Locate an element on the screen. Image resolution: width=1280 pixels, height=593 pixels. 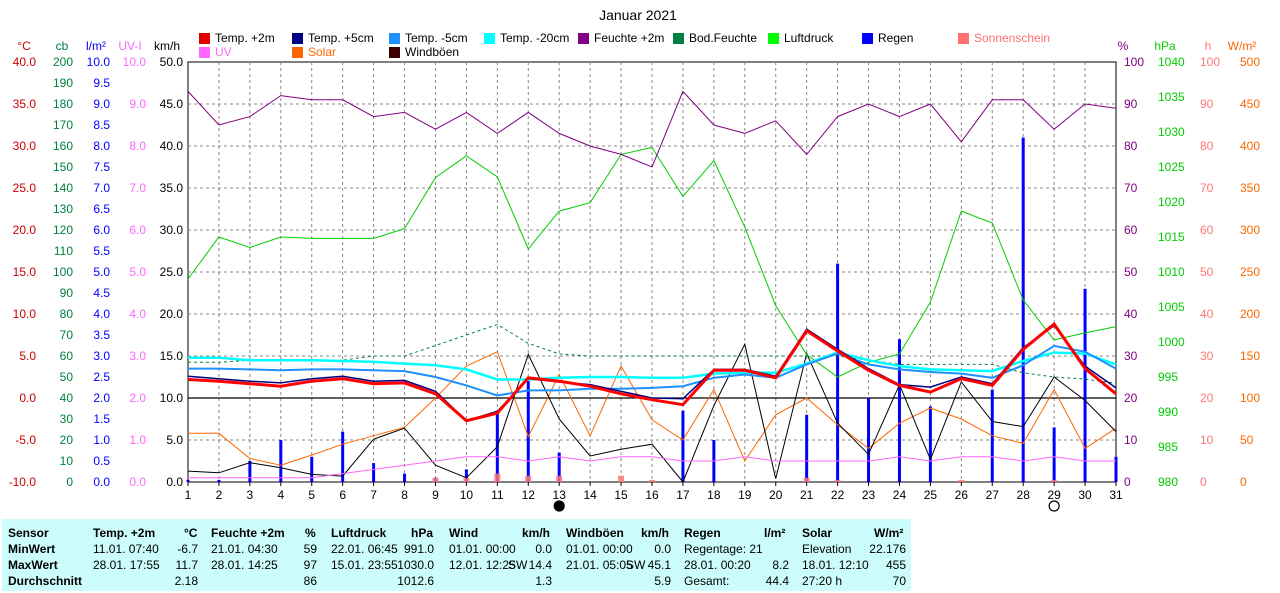
stats-temp-max-val: 11.7 is located at coordinates (186, 565).